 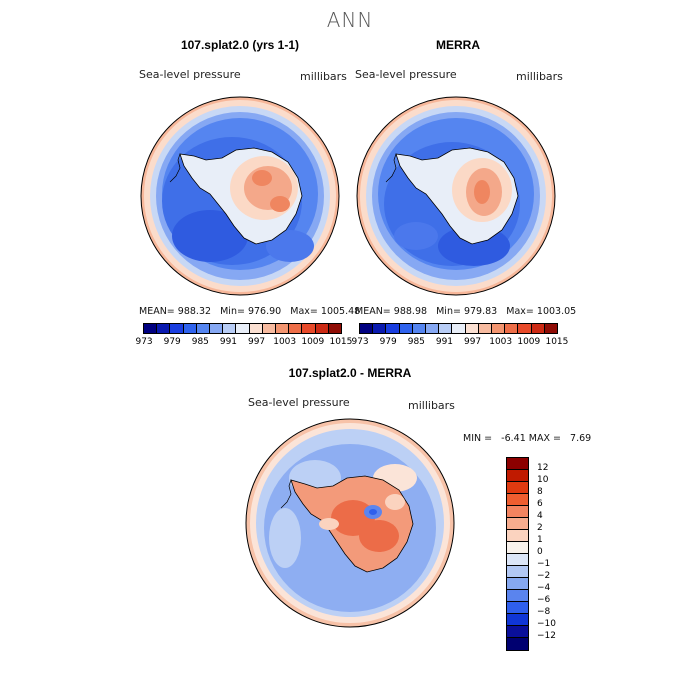 What do you see at coordinates (527, 438) in the screenshot?
I see `diff-stats: MIN = -6.41 MAX = 7.69` at bounding box center [527, 438].